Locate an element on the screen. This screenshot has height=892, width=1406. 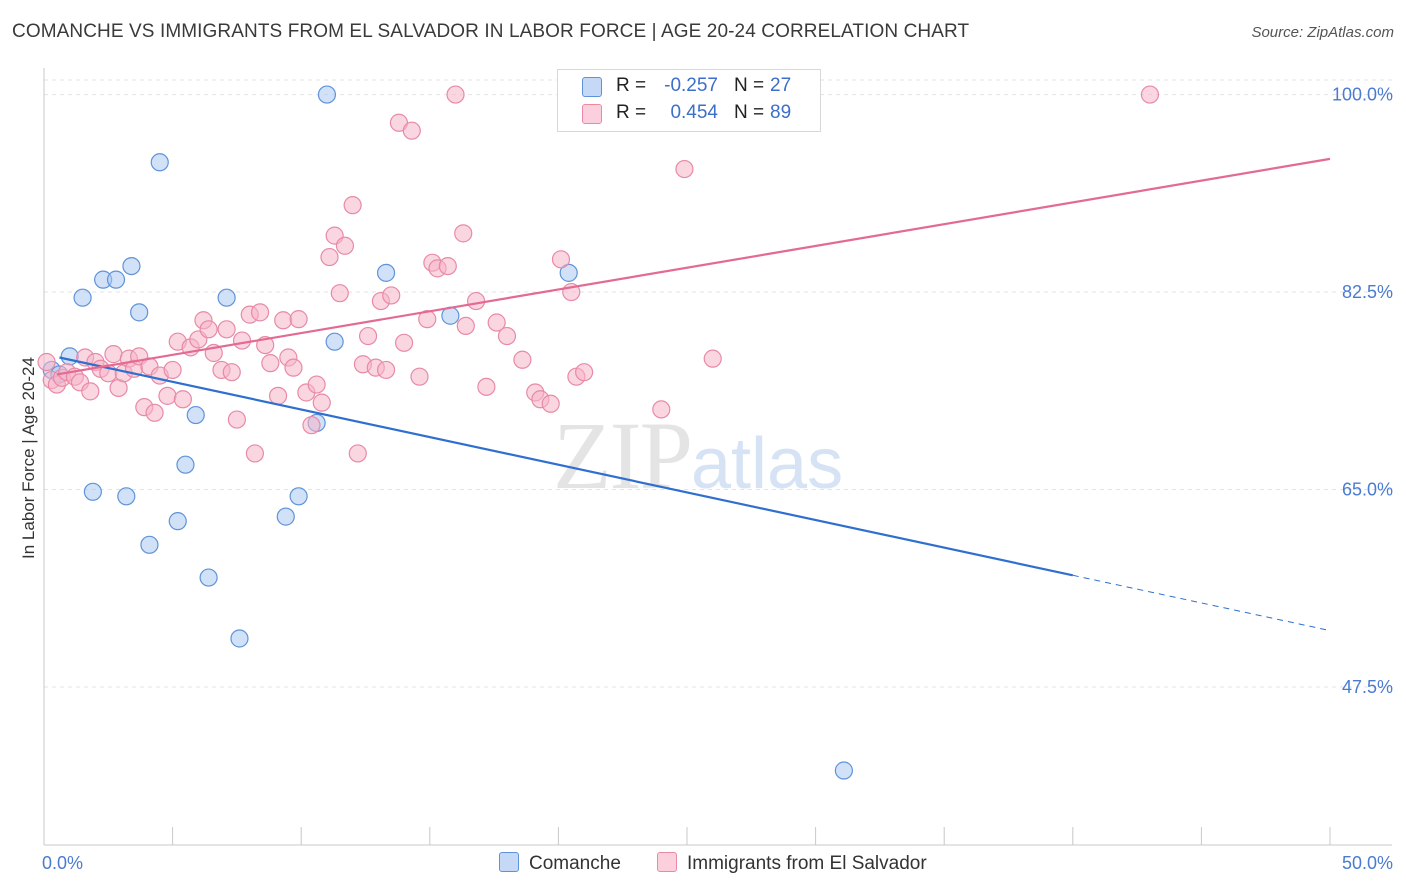
legend-r-value: -0.257 is located at coordinates (691, 85).